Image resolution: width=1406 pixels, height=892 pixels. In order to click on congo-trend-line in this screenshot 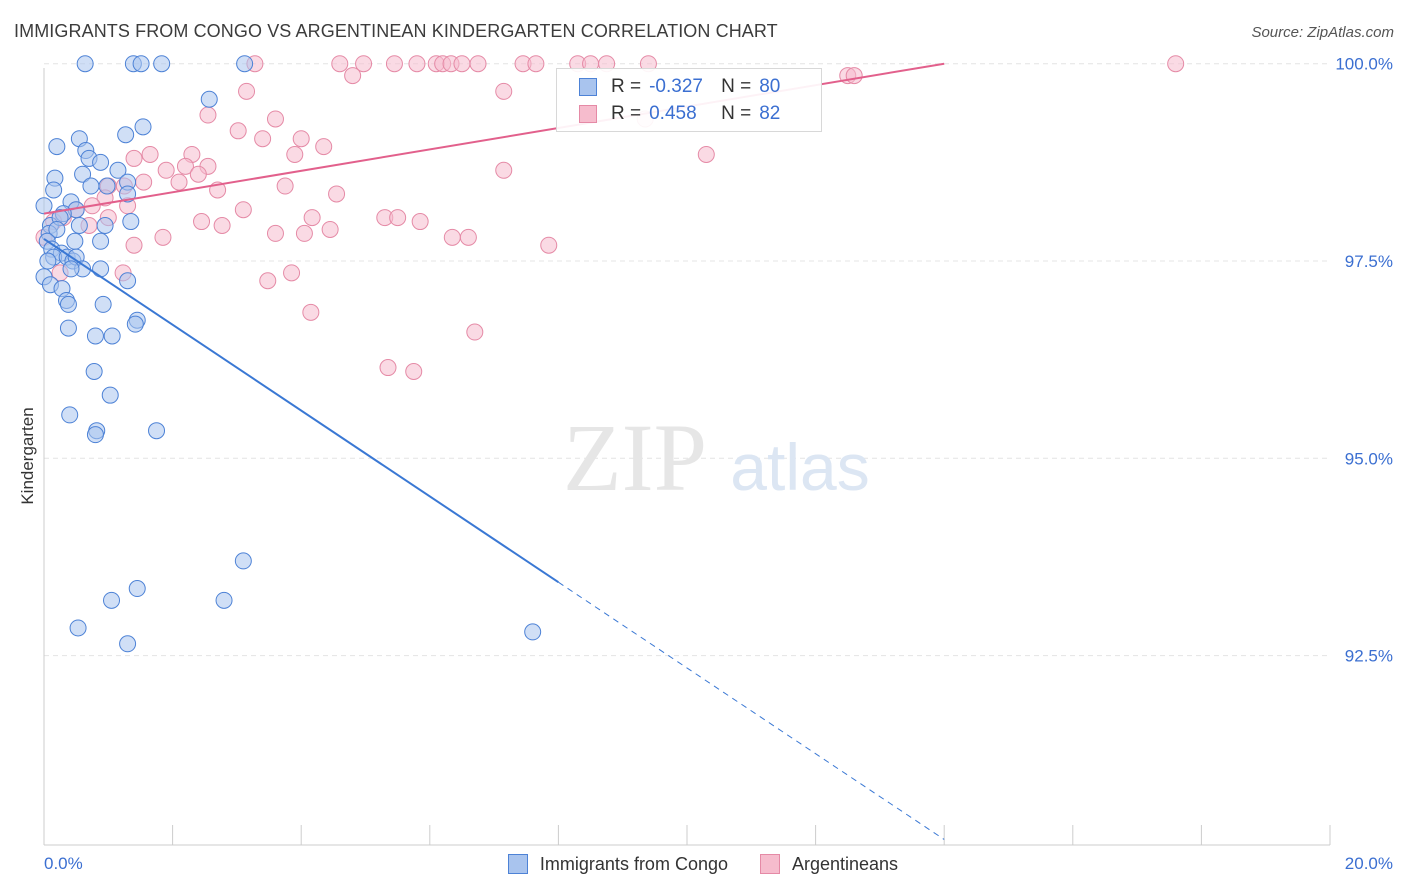, I will do `click(301, 411)`.